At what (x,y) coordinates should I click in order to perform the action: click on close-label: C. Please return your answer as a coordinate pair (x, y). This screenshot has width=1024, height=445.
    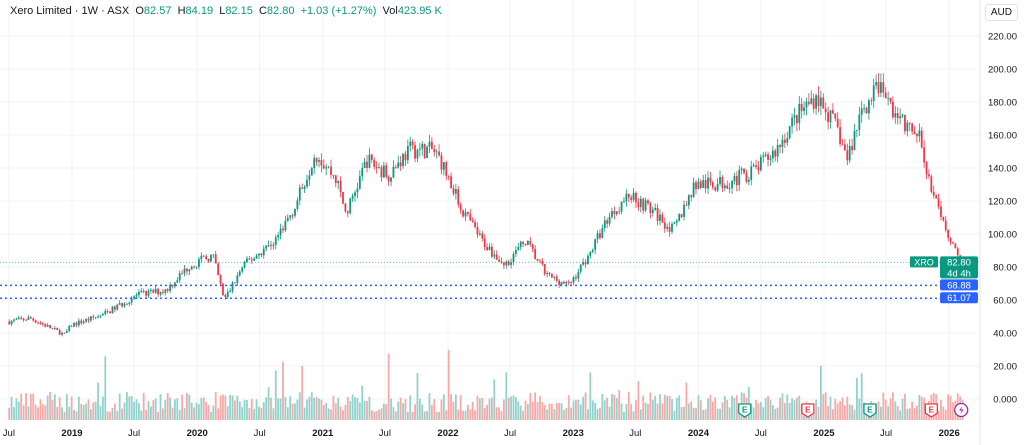
    Looking at the image, I should click on (262, 11).